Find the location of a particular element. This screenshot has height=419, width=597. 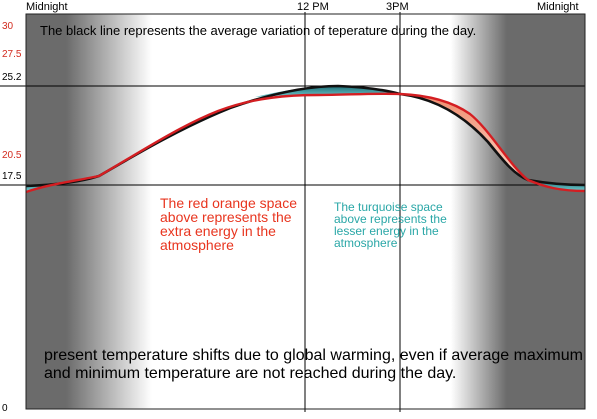

y-tick-27-5: 27.5 is located at coordinates (12, 54).